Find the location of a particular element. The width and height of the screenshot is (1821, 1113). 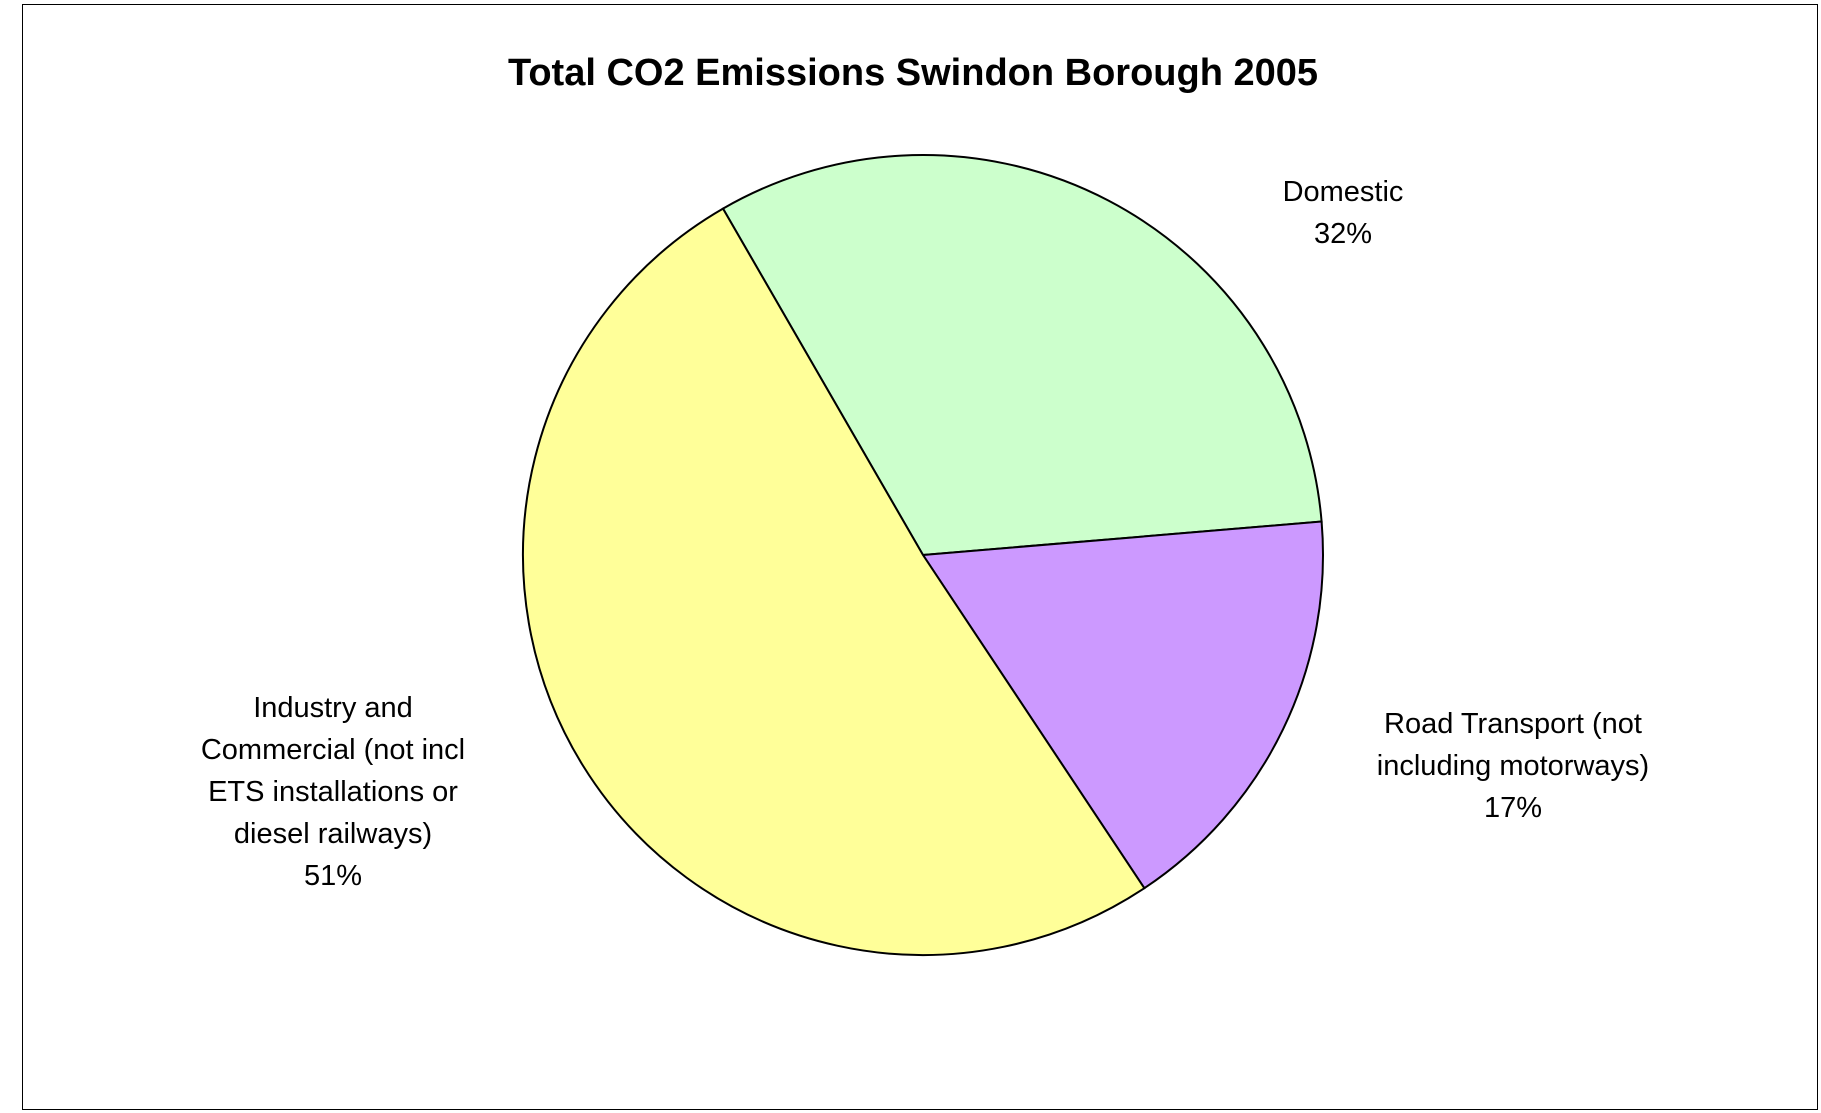

slice-name-line: ETS installations or is located at coordinates (333, 792).